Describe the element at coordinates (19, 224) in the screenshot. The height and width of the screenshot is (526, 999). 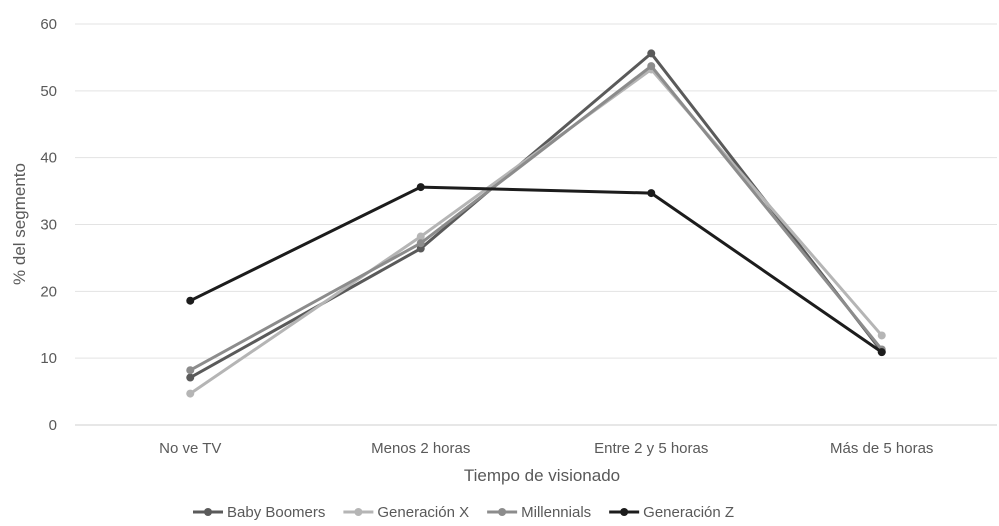
I see `y-axis-title: % del segmento` at that location.